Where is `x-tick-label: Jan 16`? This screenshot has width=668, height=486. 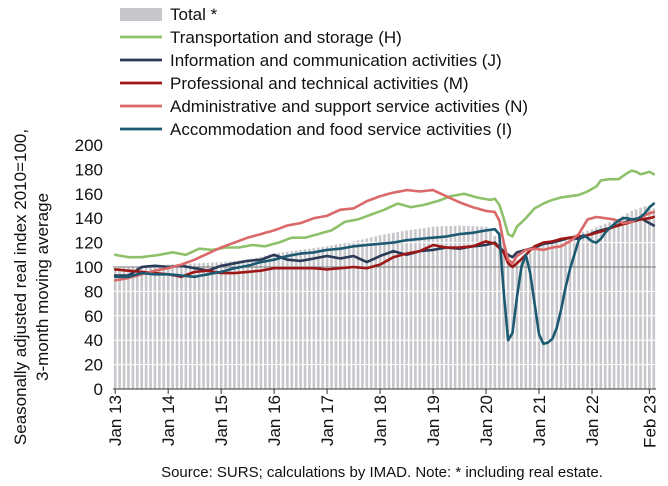 x-tick-label: Jan 16 is located at coordinates (274, 420).